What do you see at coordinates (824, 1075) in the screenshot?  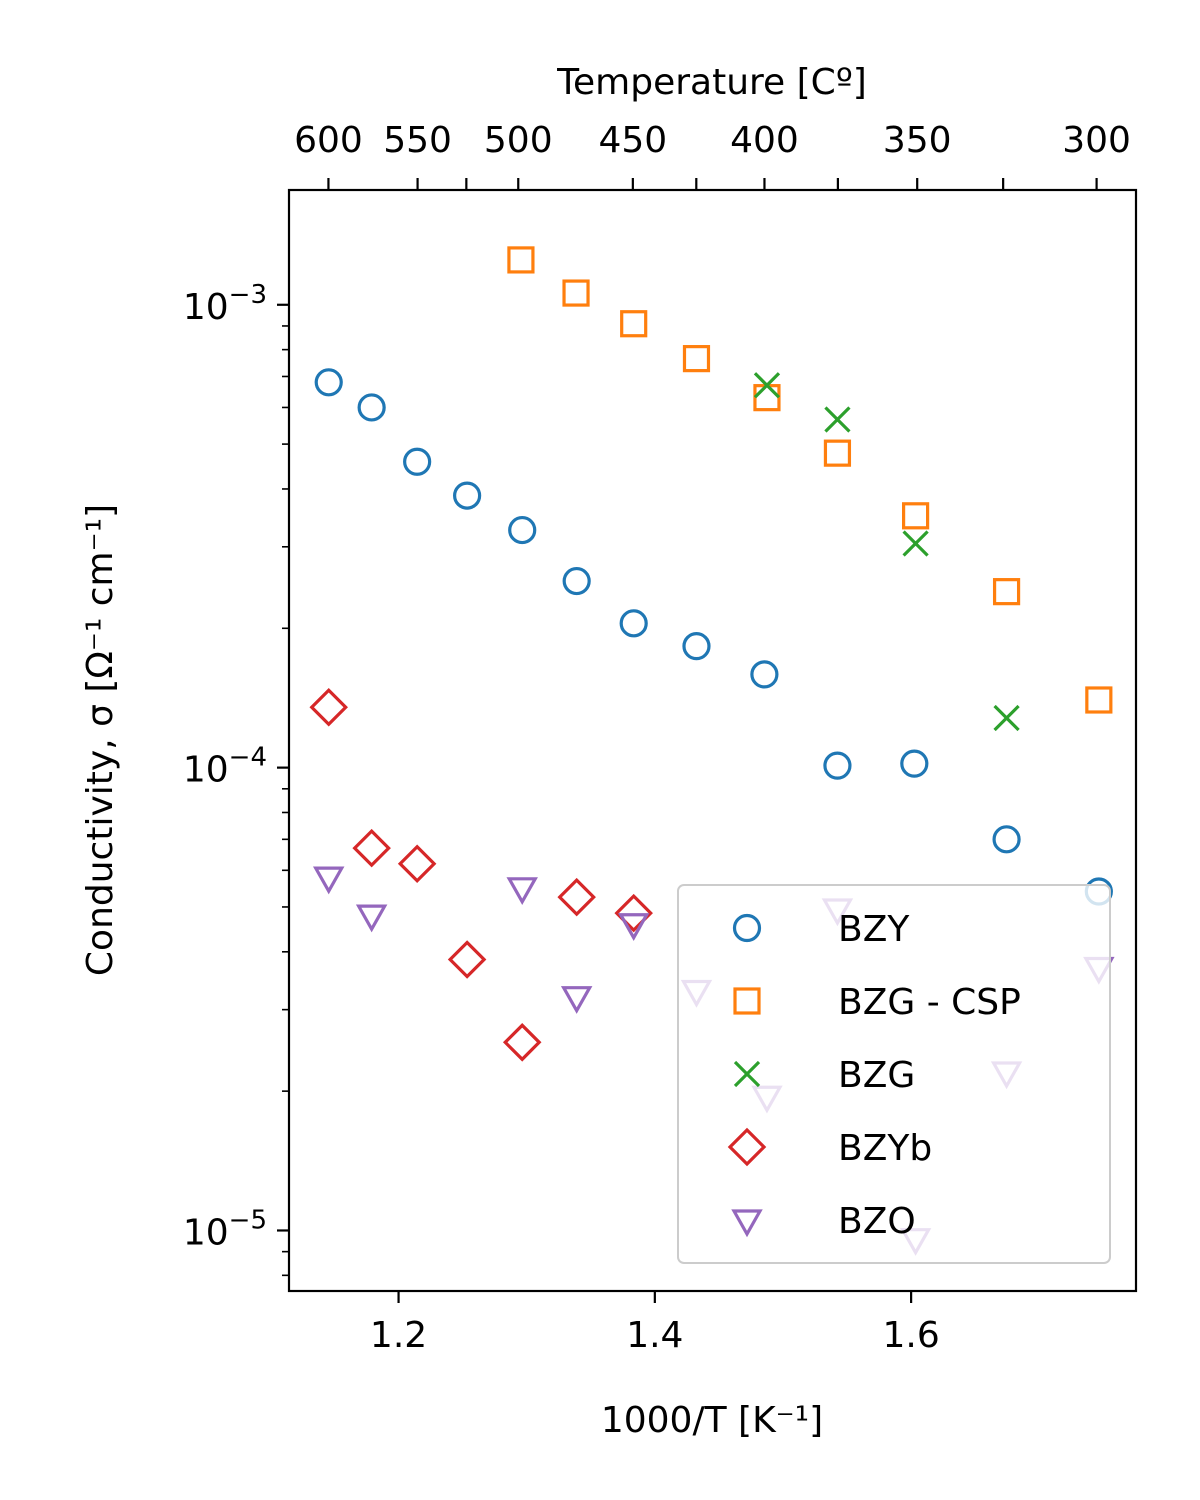 I see `legend-item: BZG` at bounding box center [824, 1075].